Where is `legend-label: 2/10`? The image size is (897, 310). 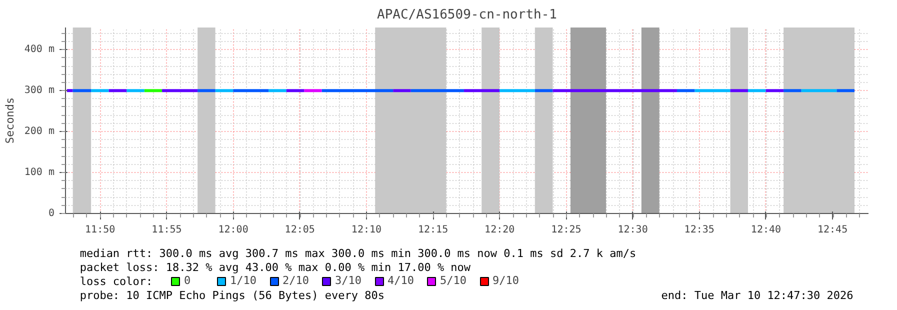
legend-label: 2/10 is located at coordinates (295, 280).